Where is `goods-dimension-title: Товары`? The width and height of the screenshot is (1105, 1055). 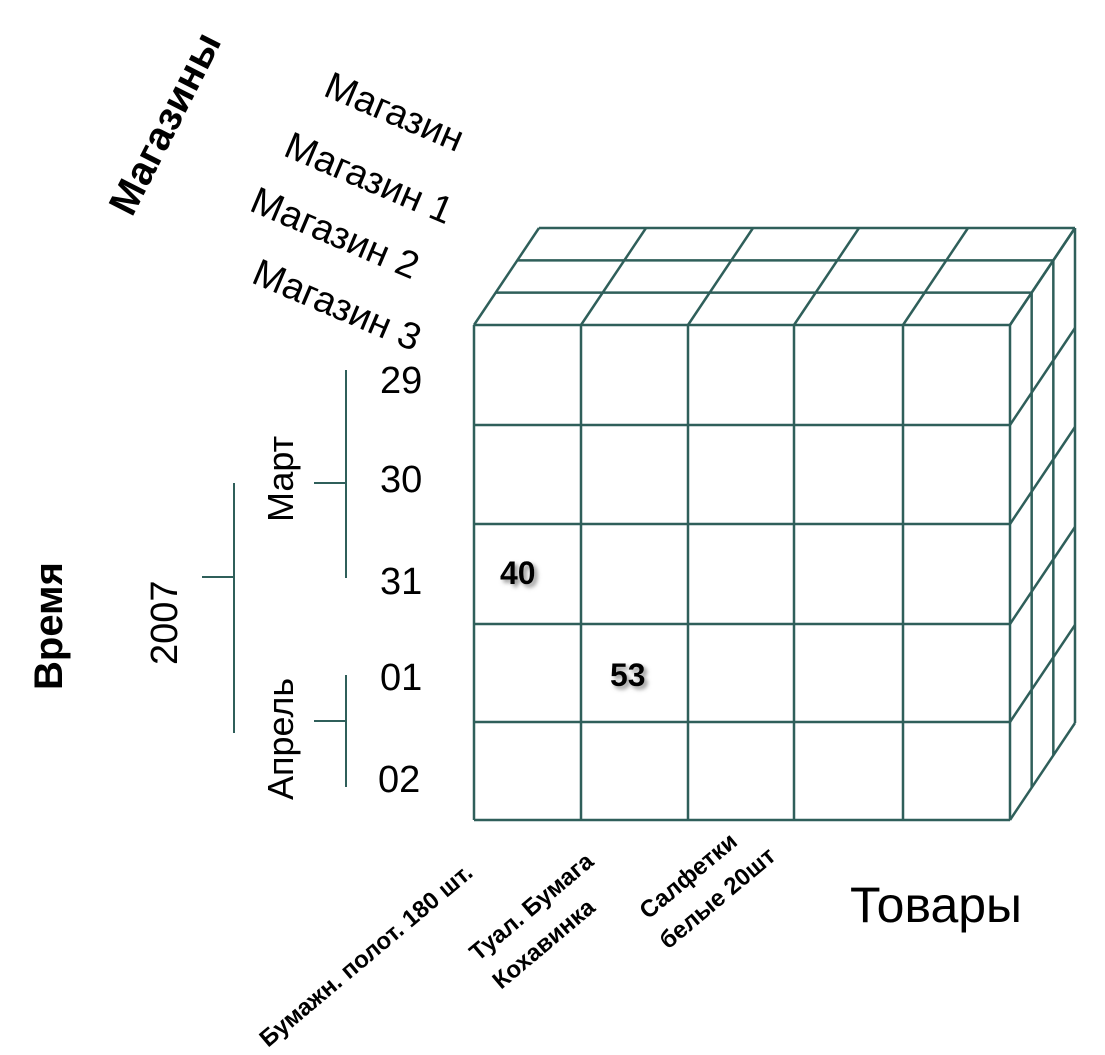
goods-dimension-title: Товары is located at coordinates (936, 905).